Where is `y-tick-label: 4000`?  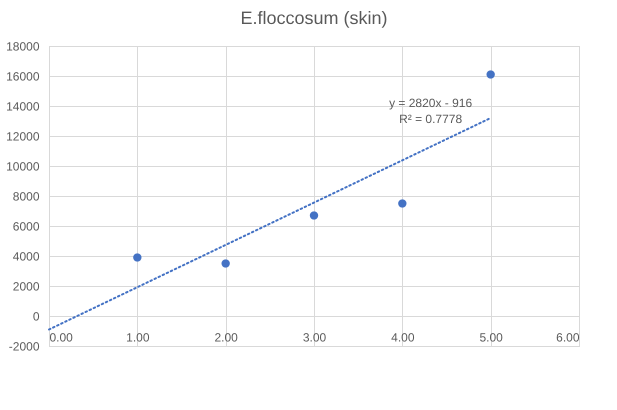
y-tick-label: 4000 is located at coordinates (26, 257).